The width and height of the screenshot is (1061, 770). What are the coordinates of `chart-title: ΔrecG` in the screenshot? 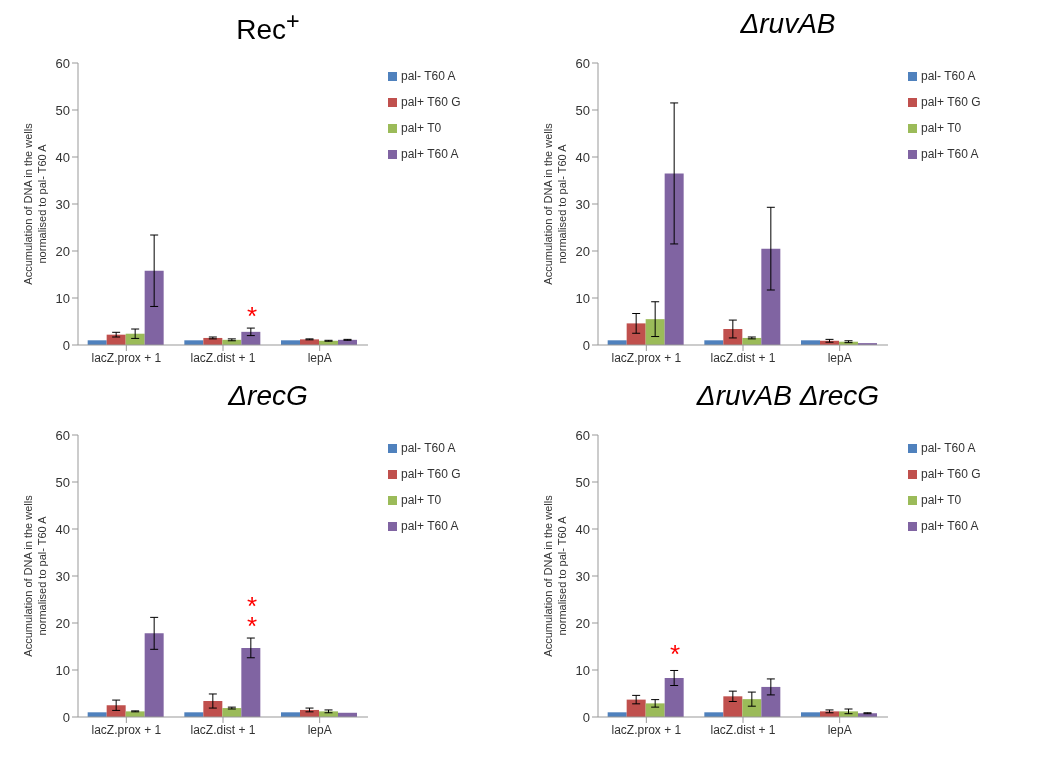 It's located at (268, 395).